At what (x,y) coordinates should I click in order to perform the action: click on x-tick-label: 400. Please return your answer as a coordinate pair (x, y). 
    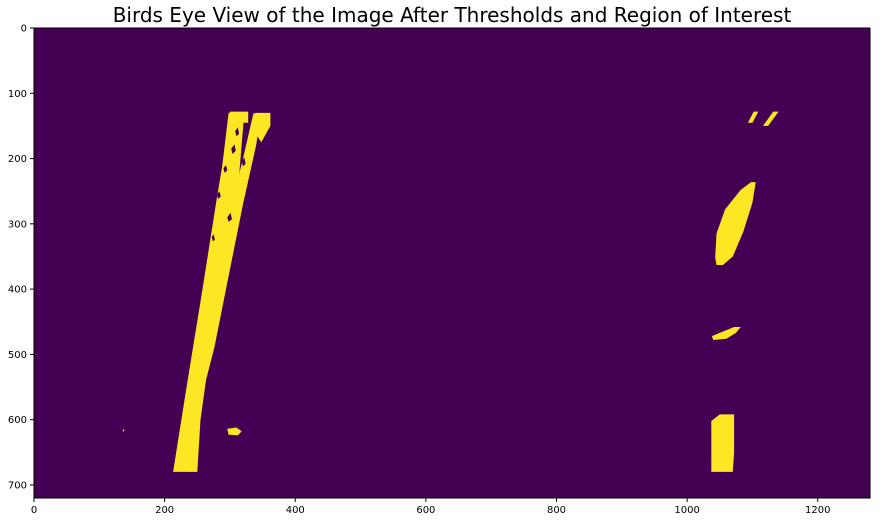
    Looking at the image, I should click on (295, 510).